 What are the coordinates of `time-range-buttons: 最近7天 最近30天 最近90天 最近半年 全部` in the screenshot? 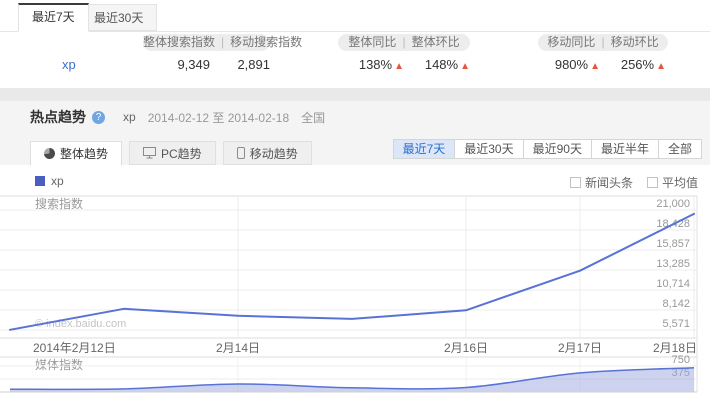 It's located at (547, 149).